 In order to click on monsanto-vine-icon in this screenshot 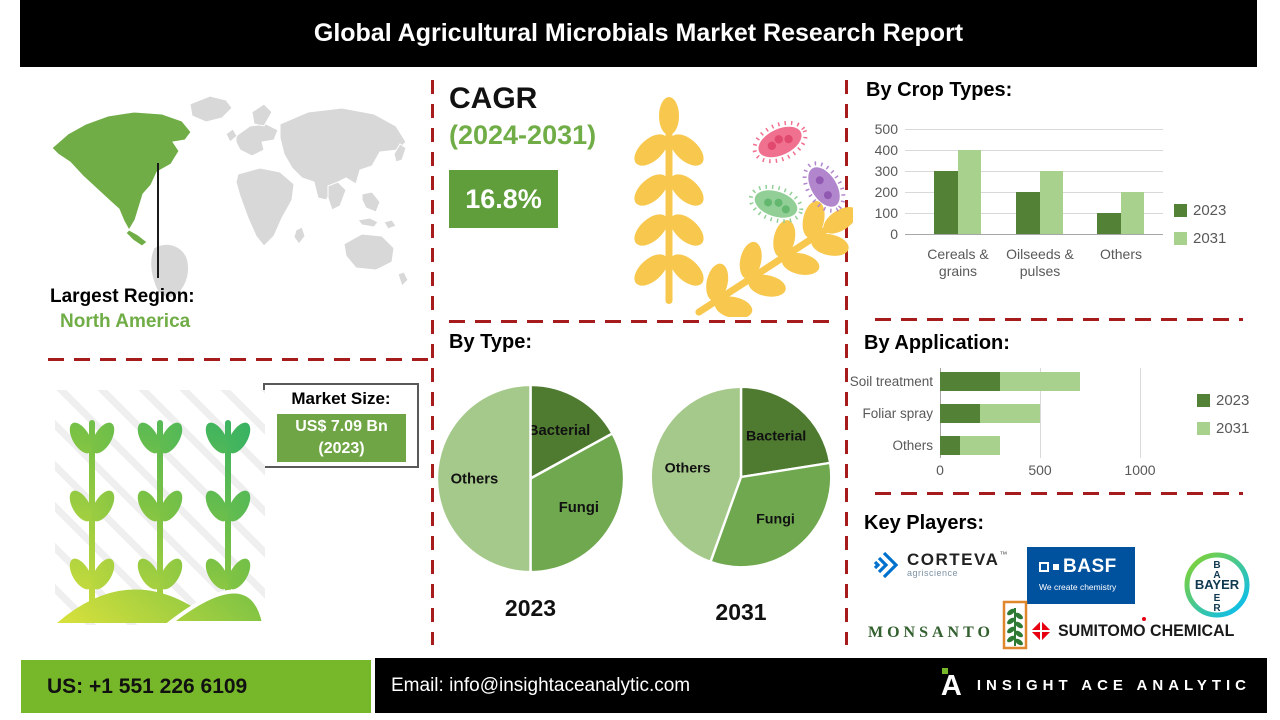, I will do `click(1015, 625)`.